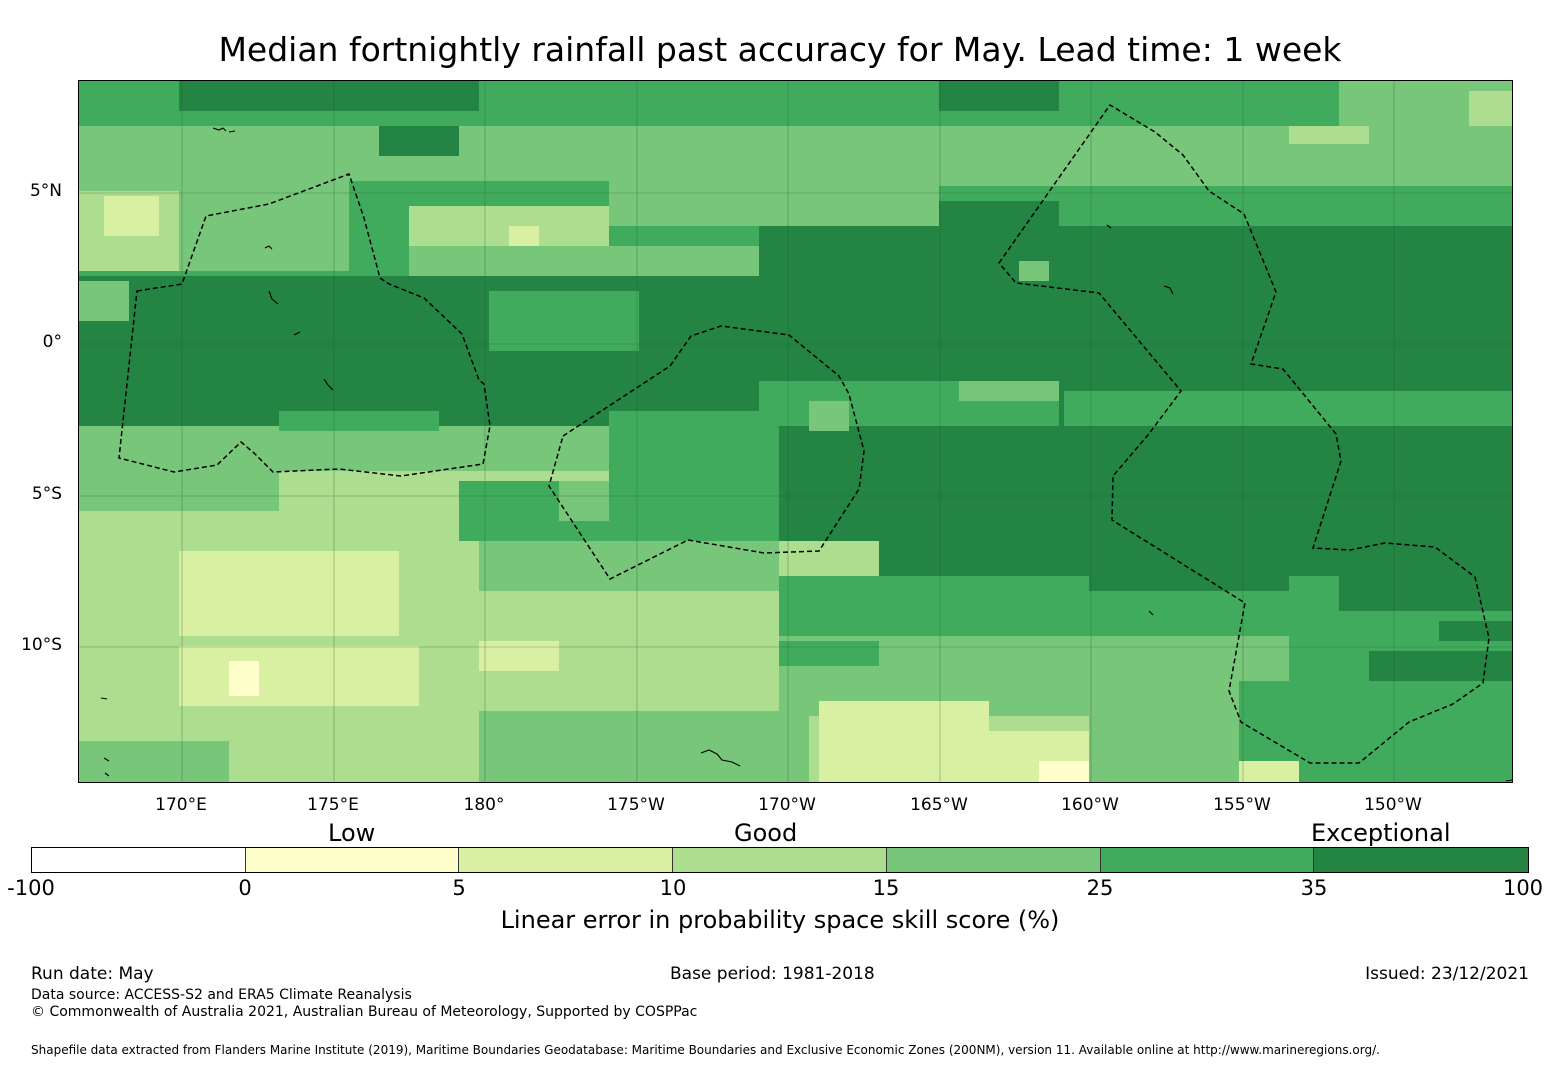  Describe the element at coordinates (772, 974) in the screenshot. I see `base-period: Base period: 1981-2018` at that location.